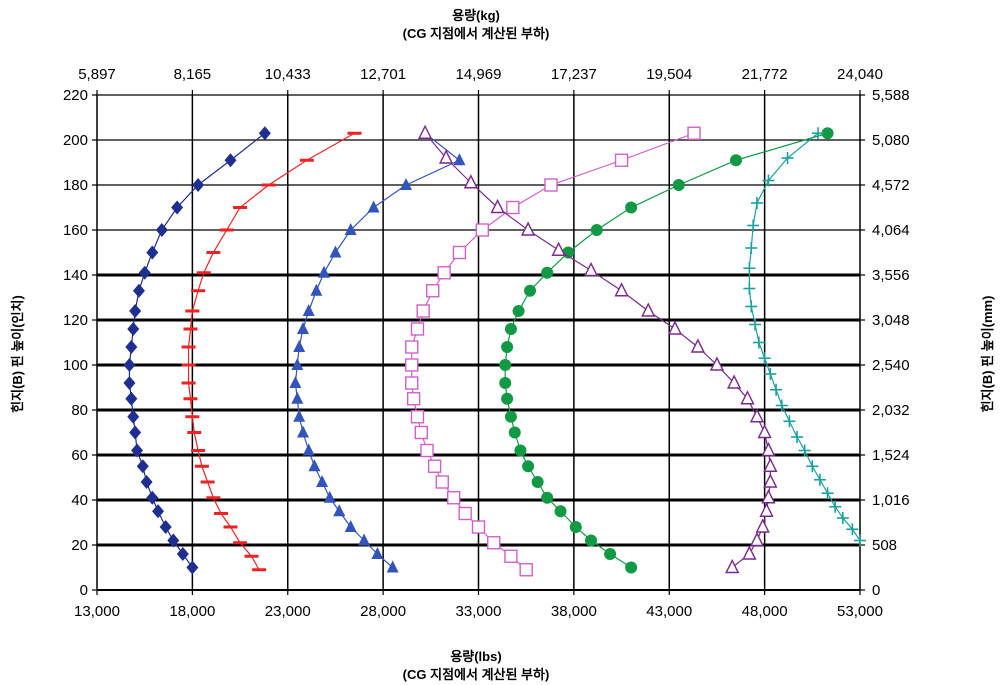  Describe the element at coordinates (891, 185) in the screenshot. I see `y-tick-label-right: 4,572` at that location.